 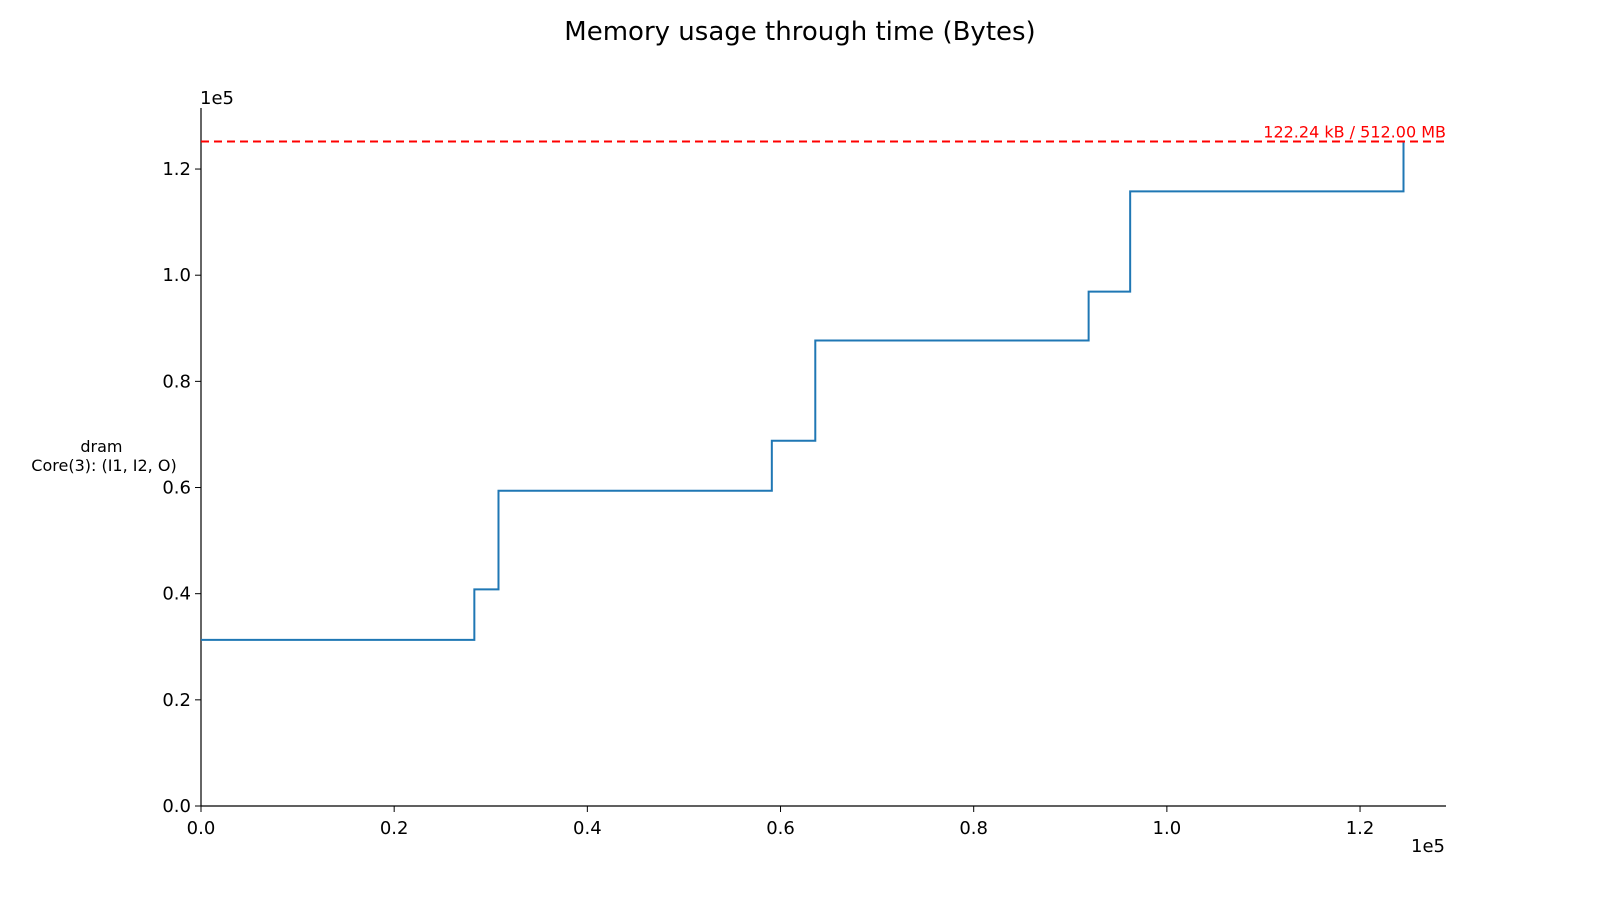 I want to click on y-tick-label: 0.6, so click(x=176, y=488).